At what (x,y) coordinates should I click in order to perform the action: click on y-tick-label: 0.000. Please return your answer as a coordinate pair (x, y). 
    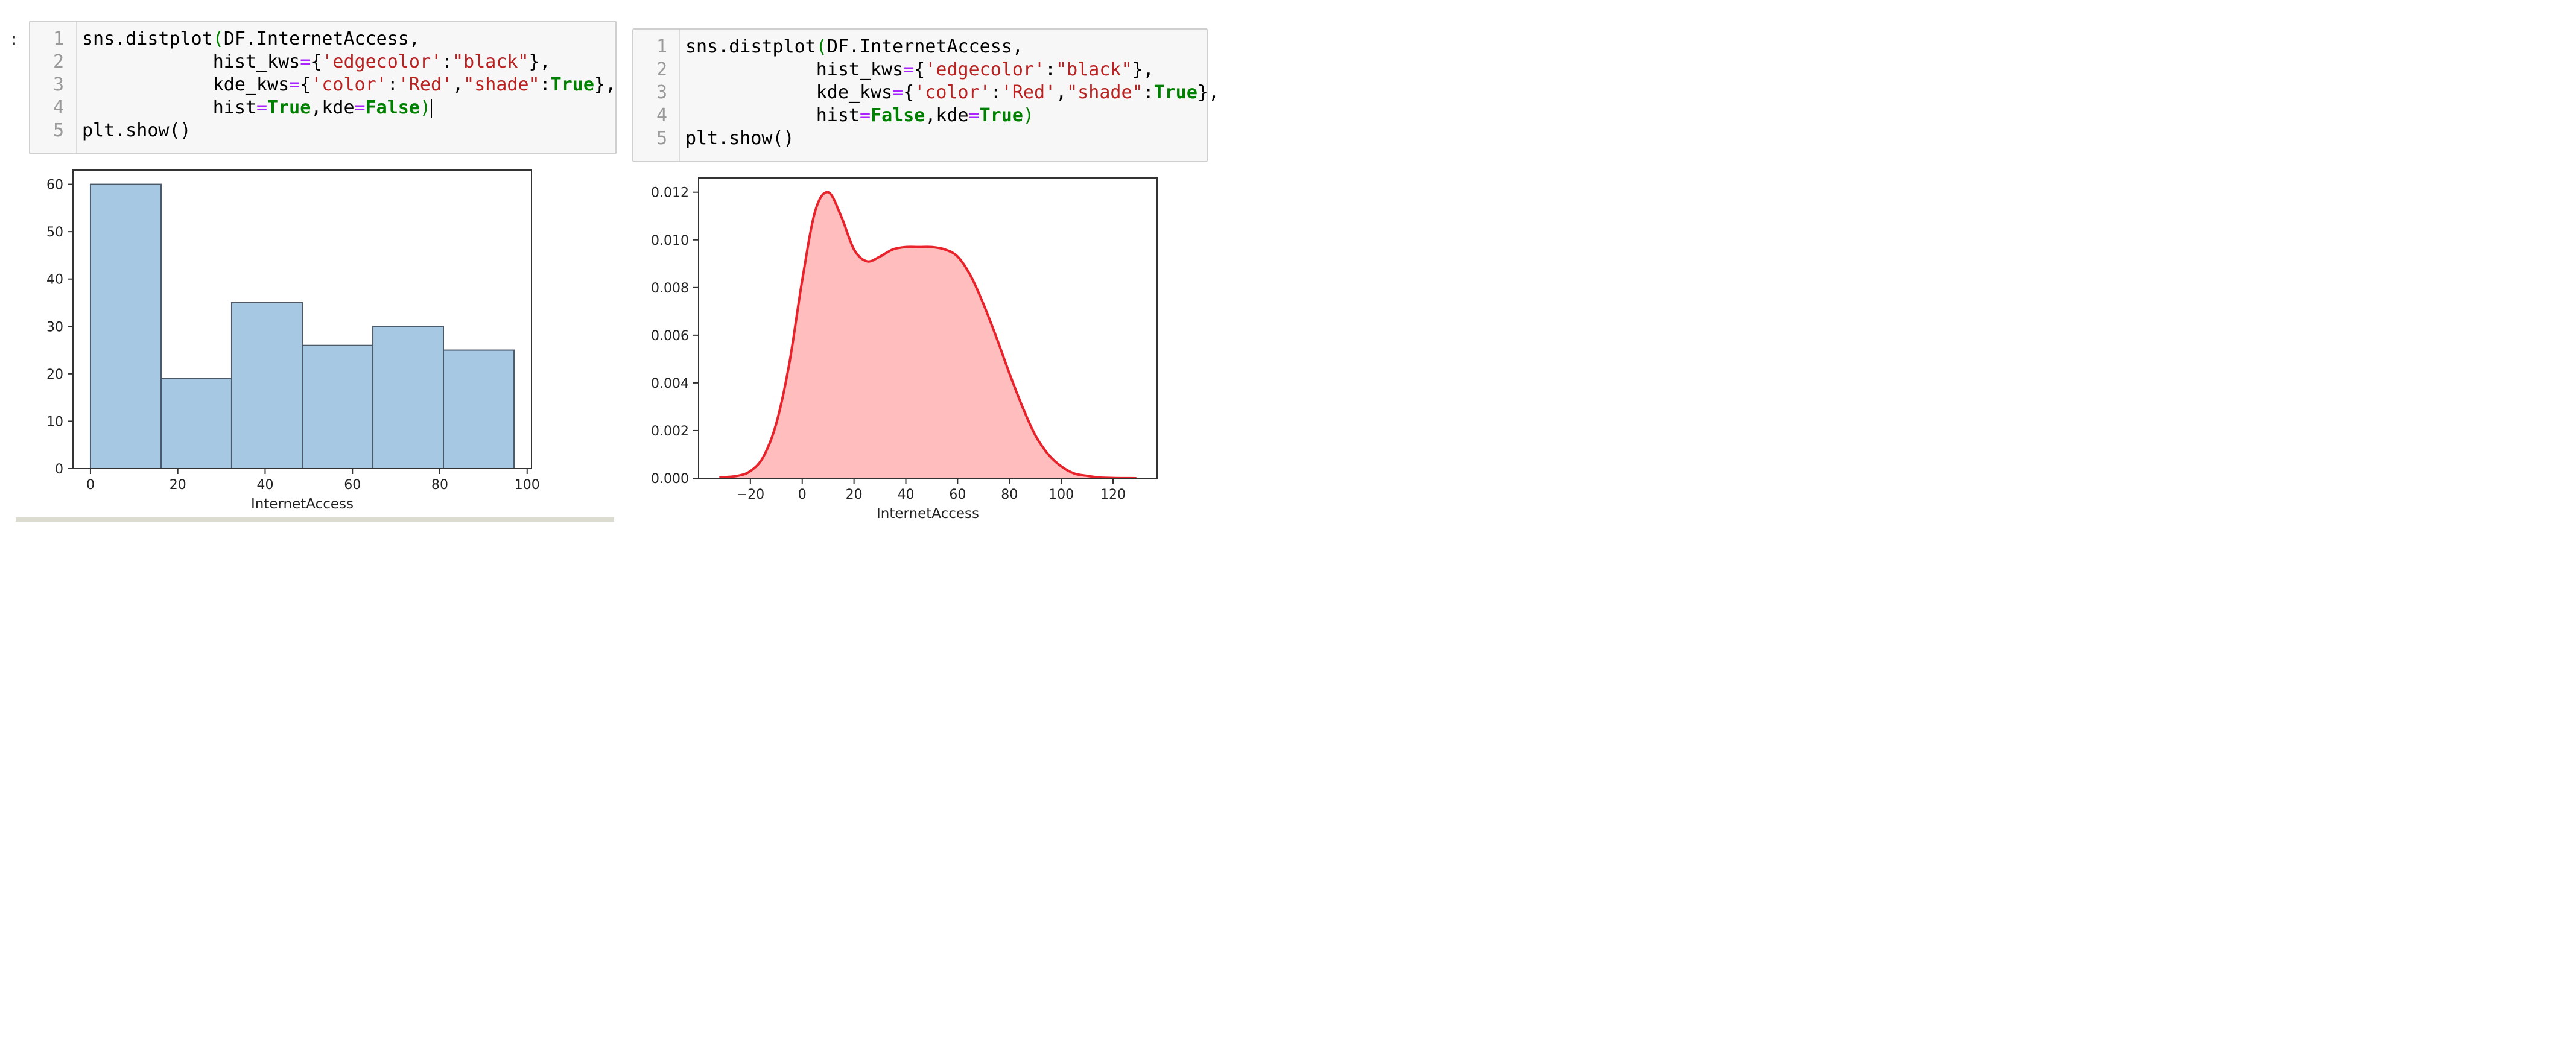
    Looking at the image, I should click on (670, 480).